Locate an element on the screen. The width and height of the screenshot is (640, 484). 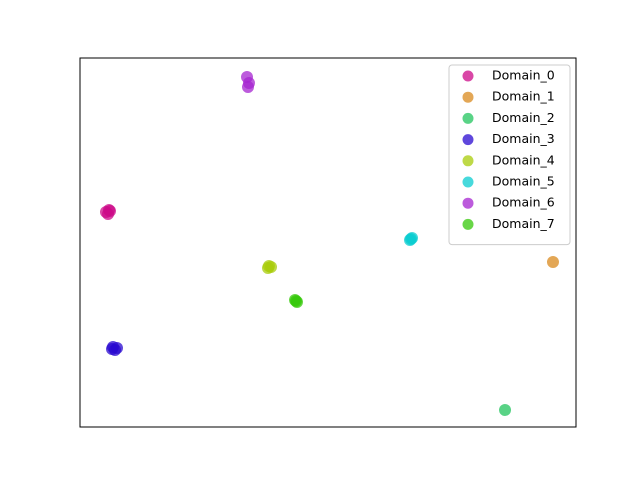
legend-label: Domain_3 is located at coordinates (523, 138).